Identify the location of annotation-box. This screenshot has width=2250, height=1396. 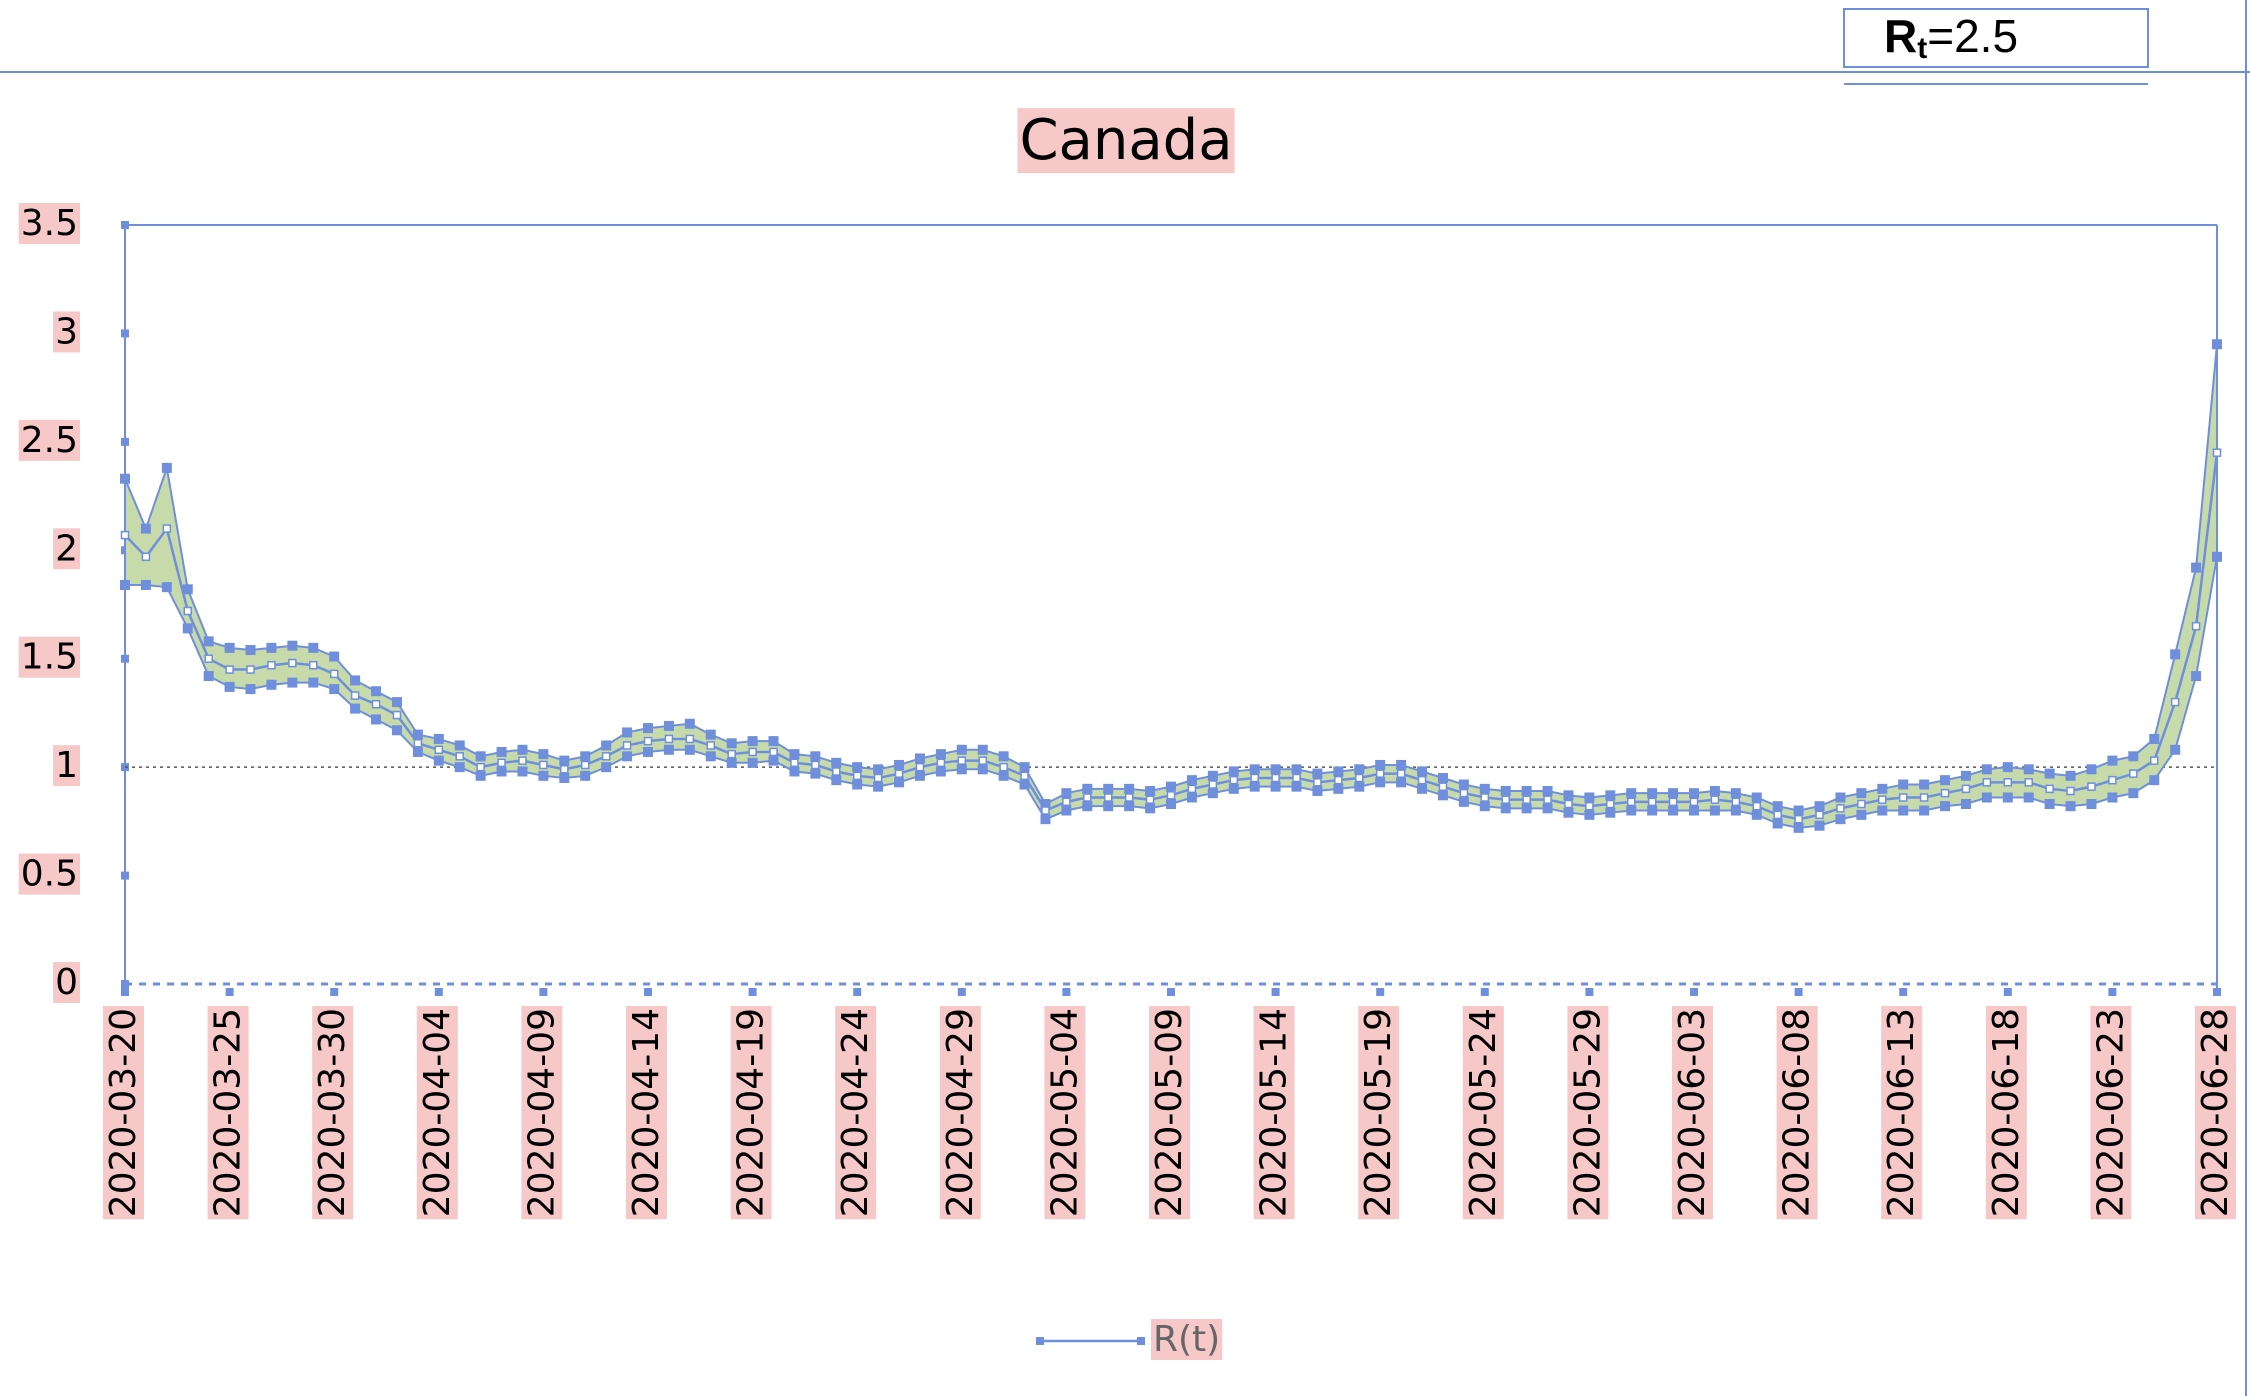
(1996, 38).